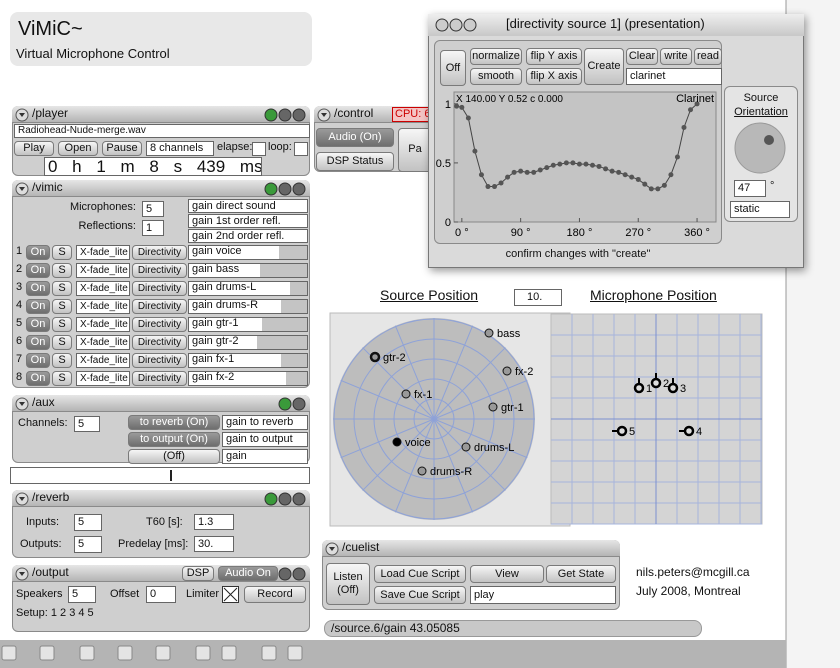 The height and width of the screenshot is (668, 840). I want to click on save-cue-button: Save Cue Script, so click(420, 595).